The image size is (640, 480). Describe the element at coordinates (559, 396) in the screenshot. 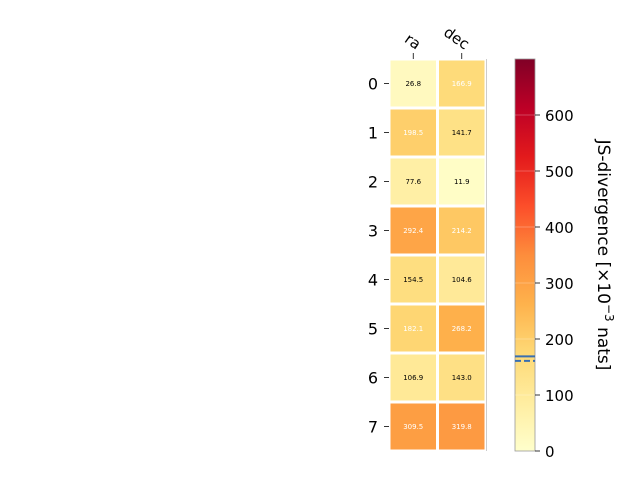

I see `colorbar-tick-label: 100` at that location.